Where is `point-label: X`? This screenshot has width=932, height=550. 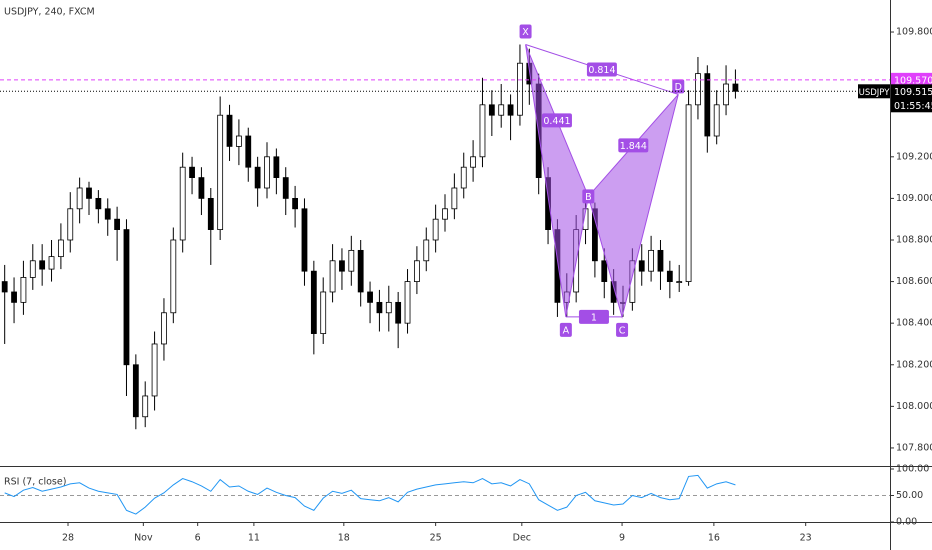 point-label: X is located at coordinates (525, 32).